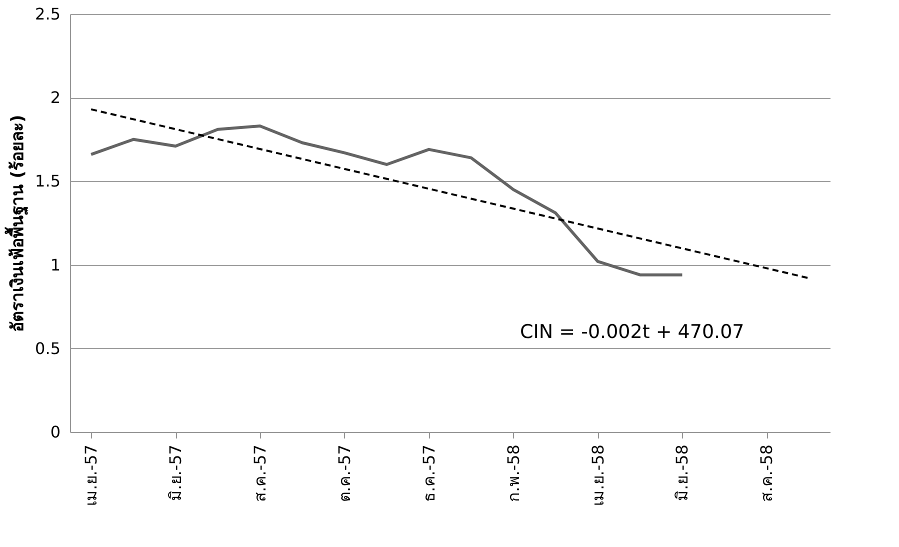 The height and width of the screenshot is (547, 899). What do you see at coordinates (17, 223) in the screenshot?
I see `y-axis-title: อัตราเงินเฟ้อพื้นฐาน (ร้อยละ)` at bounding box center [17, 223].